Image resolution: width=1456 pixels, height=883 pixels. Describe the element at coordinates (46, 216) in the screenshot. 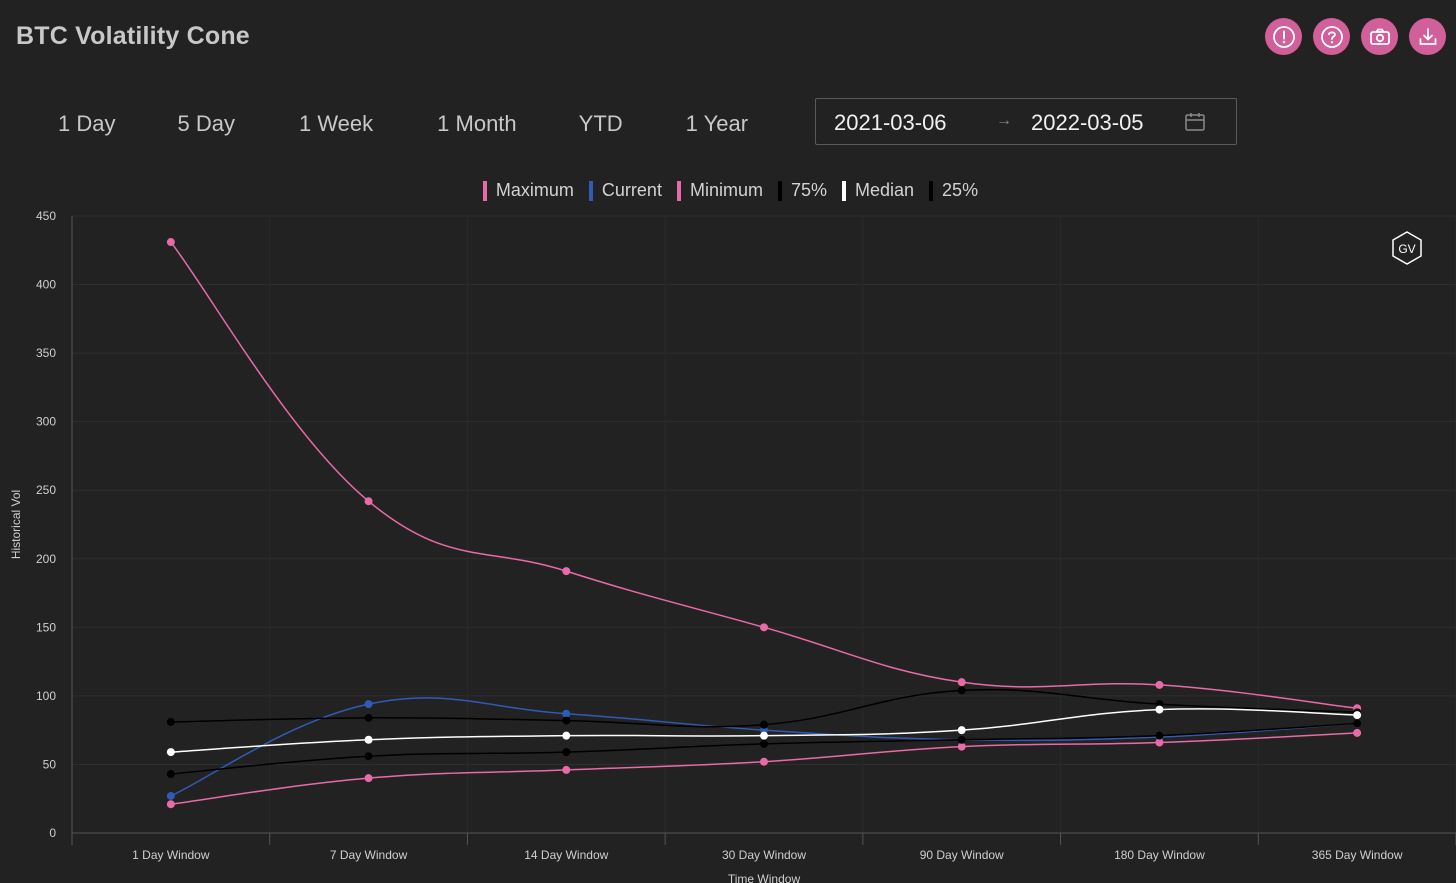

I see `y-tick-label: 450` at that location.